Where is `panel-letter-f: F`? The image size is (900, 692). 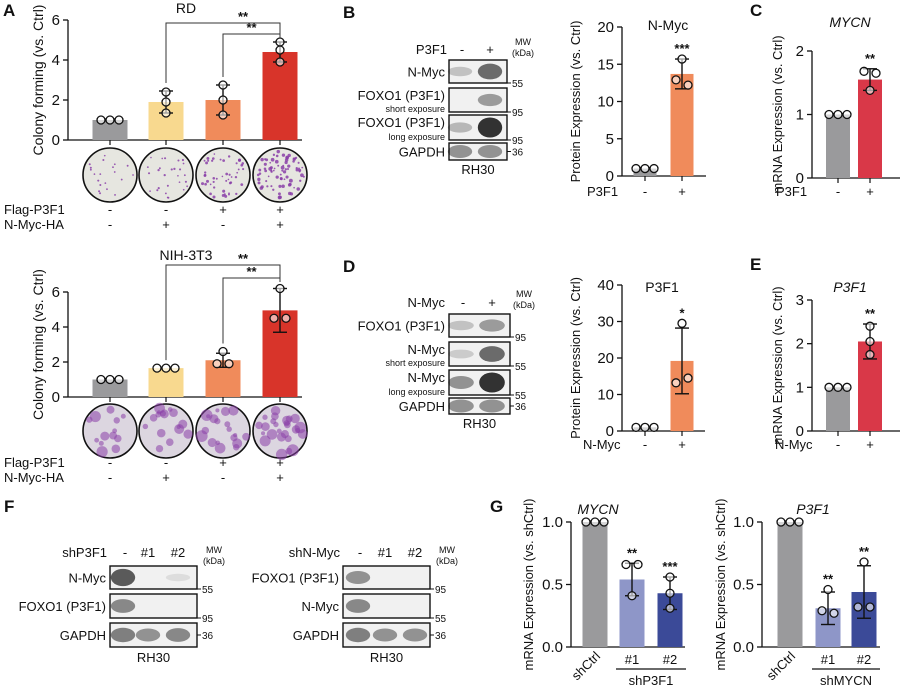
panel-letter-f: F is located at coordinates (9, 506).